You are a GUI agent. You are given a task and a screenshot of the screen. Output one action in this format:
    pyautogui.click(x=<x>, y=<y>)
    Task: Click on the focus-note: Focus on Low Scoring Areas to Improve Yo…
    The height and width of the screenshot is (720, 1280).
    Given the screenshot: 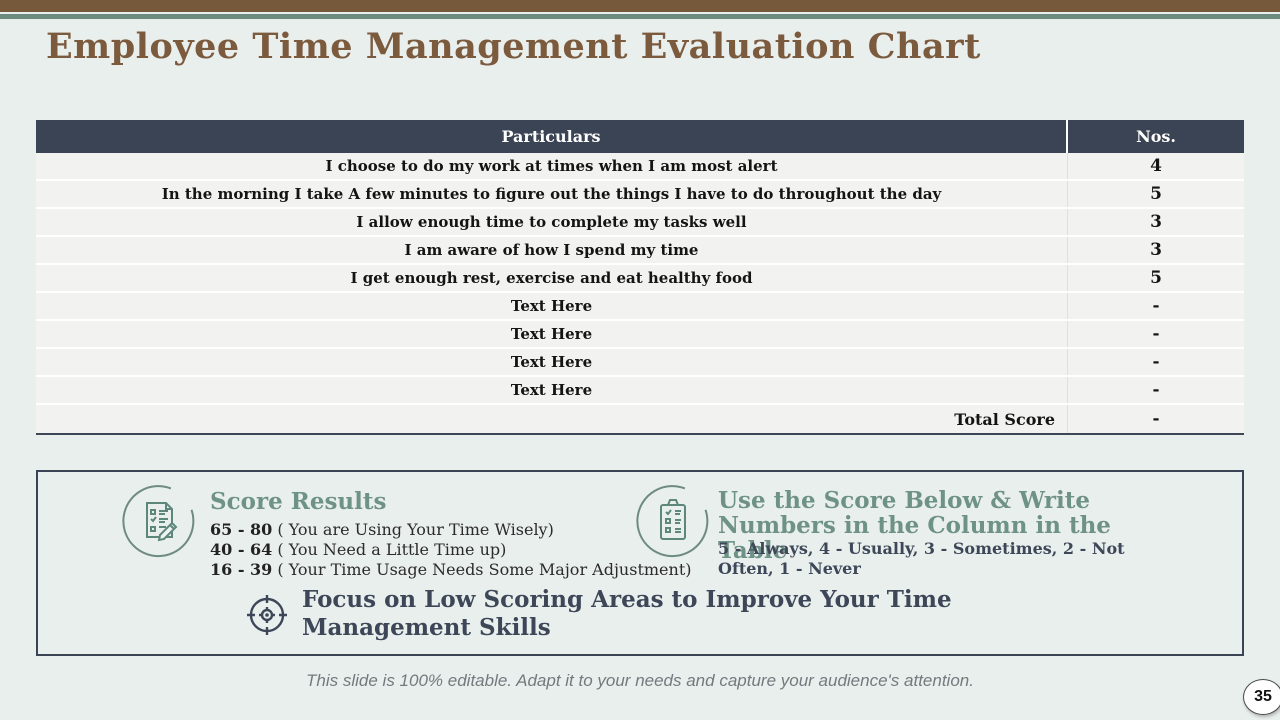 What is the action you would take?
    pyautogui.click(x=627, y=613)
    